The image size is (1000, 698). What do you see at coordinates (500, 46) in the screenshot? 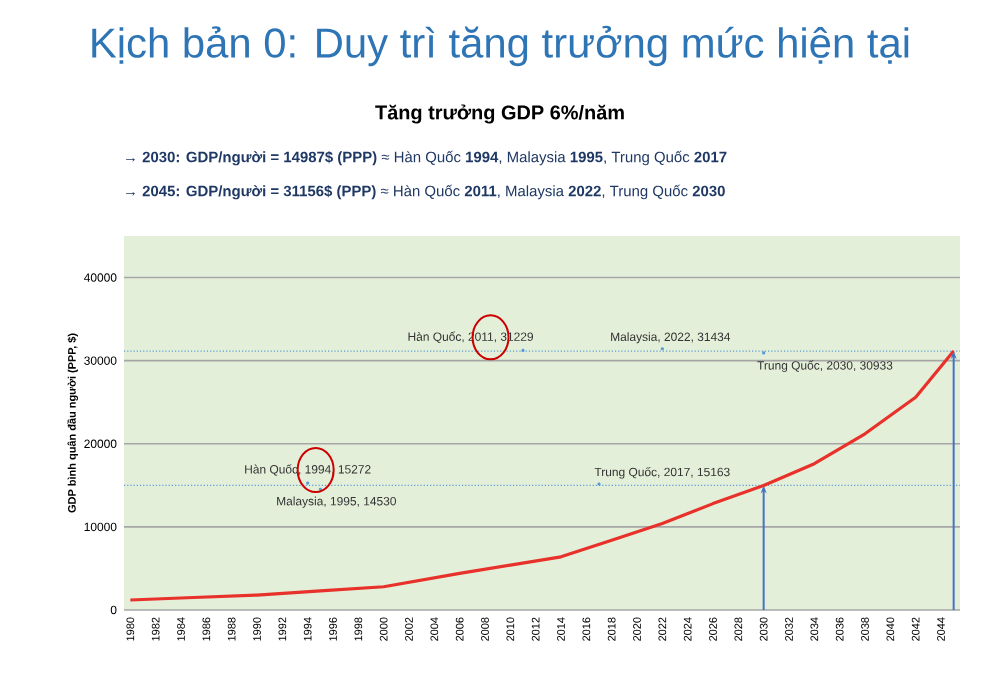
I see `chart-title: Kịch bản 0: Duy trì tăng trưởng mức hiện tại` at bounding box center [500, 46].